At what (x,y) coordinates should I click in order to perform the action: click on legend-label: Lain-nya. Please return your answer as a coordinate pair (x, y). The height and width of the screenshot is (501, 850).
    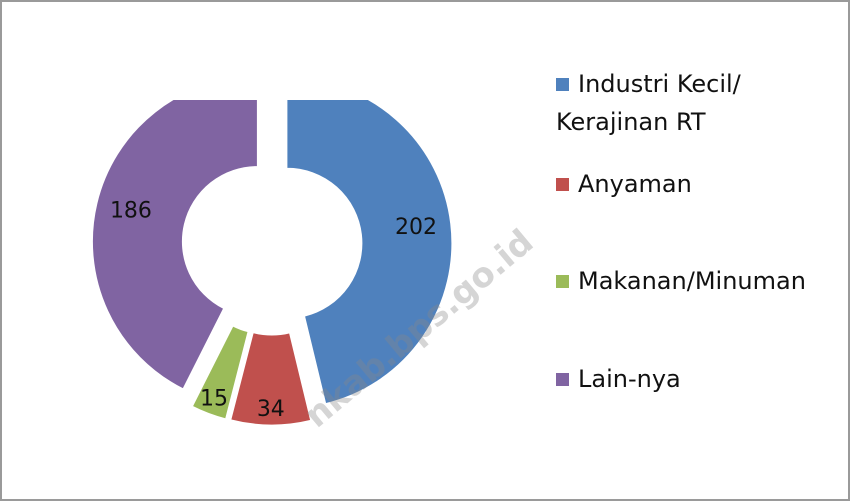
    Looking at the image, I should click on (629, 379).